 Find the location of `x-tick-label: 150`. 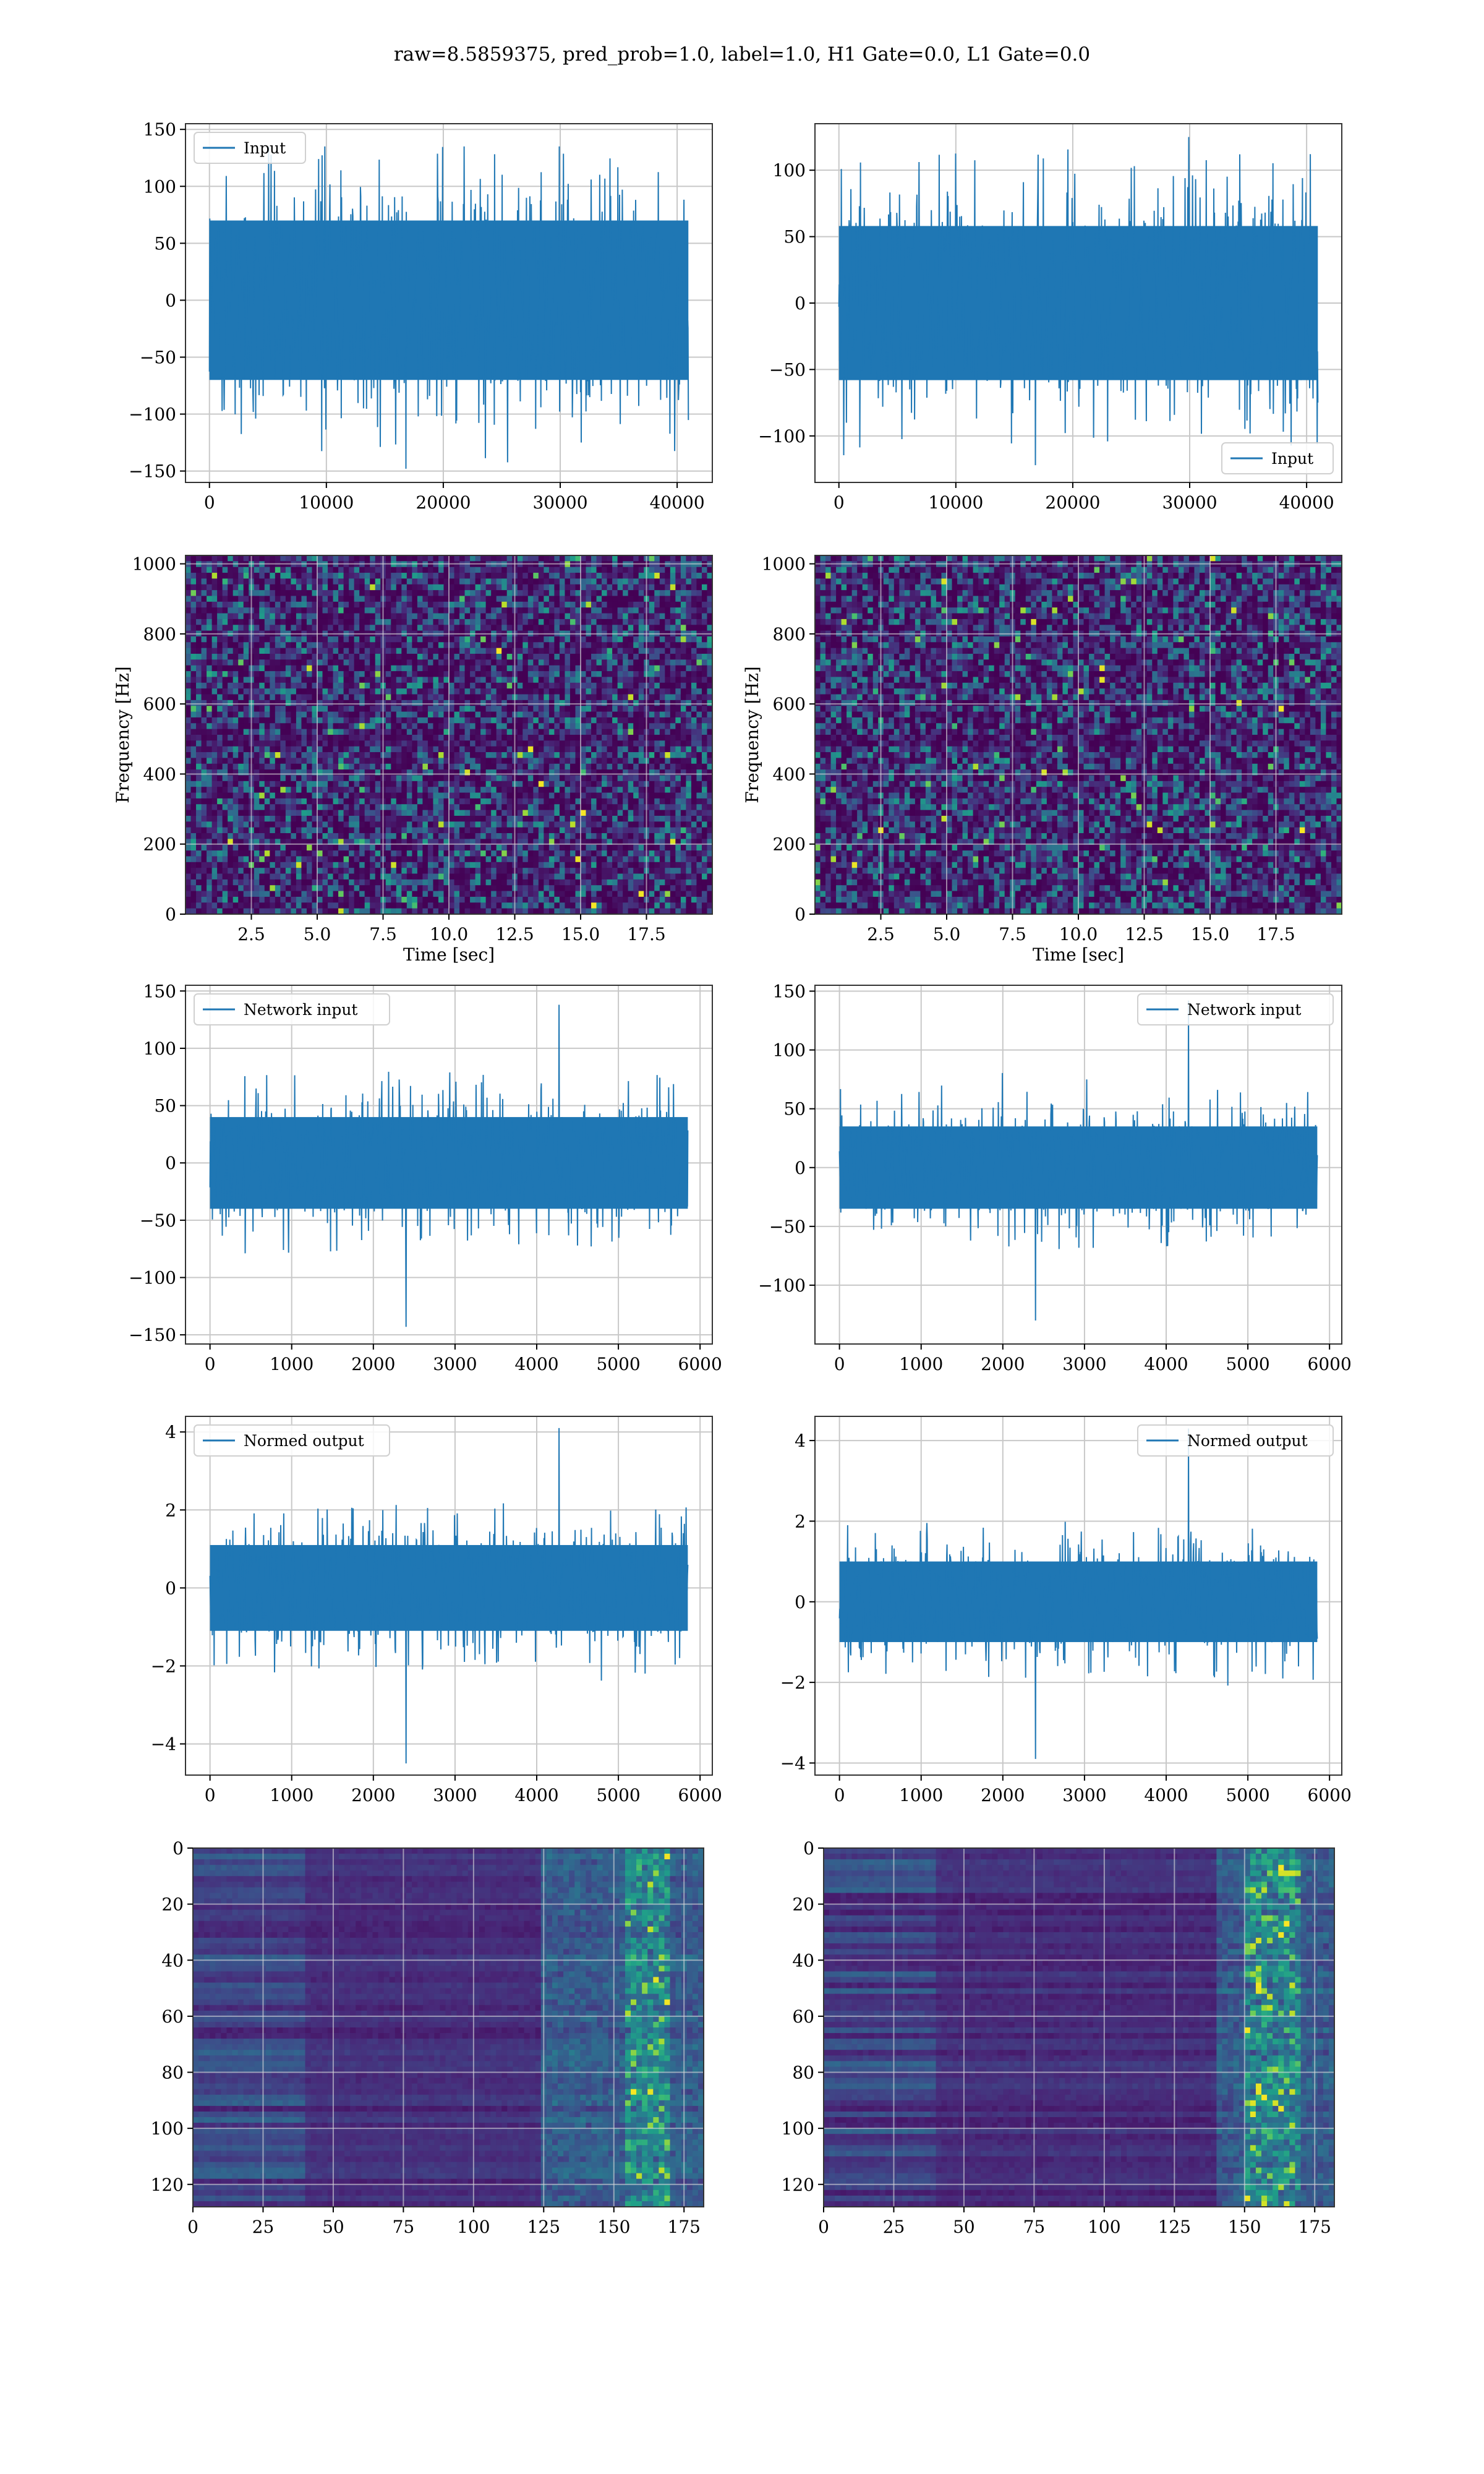

x-tick-label: 150 is located at coordinates (1244, 2227).